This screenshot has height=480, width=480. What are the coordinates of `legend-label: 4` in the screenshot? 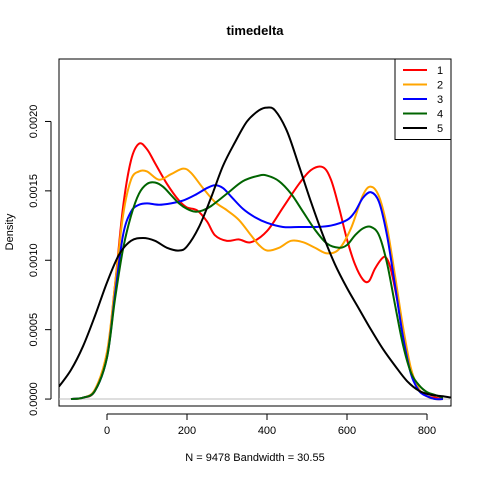 It's located at (440, 115).